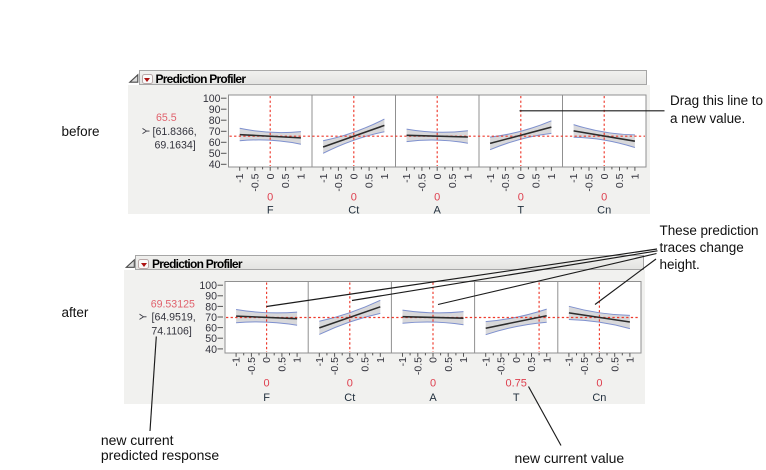 Image resolution: width=766 pixels, height=470 pixels. I want to click on svg-text: 69.1634], so click(175, 146).